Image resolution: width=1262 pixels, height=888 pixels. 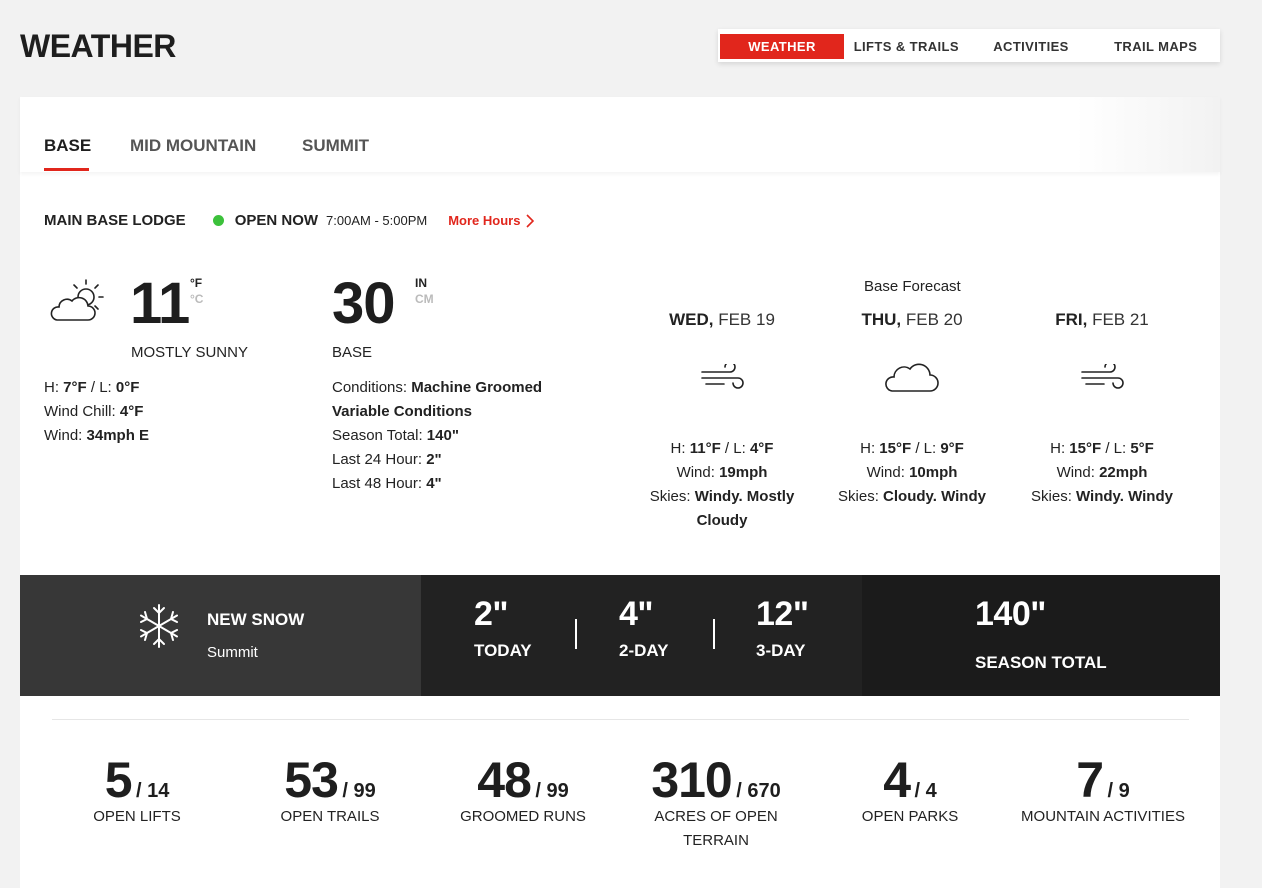 I want to click on season-total-label: SEASON TOTAL, so click(x=1041, y=662).